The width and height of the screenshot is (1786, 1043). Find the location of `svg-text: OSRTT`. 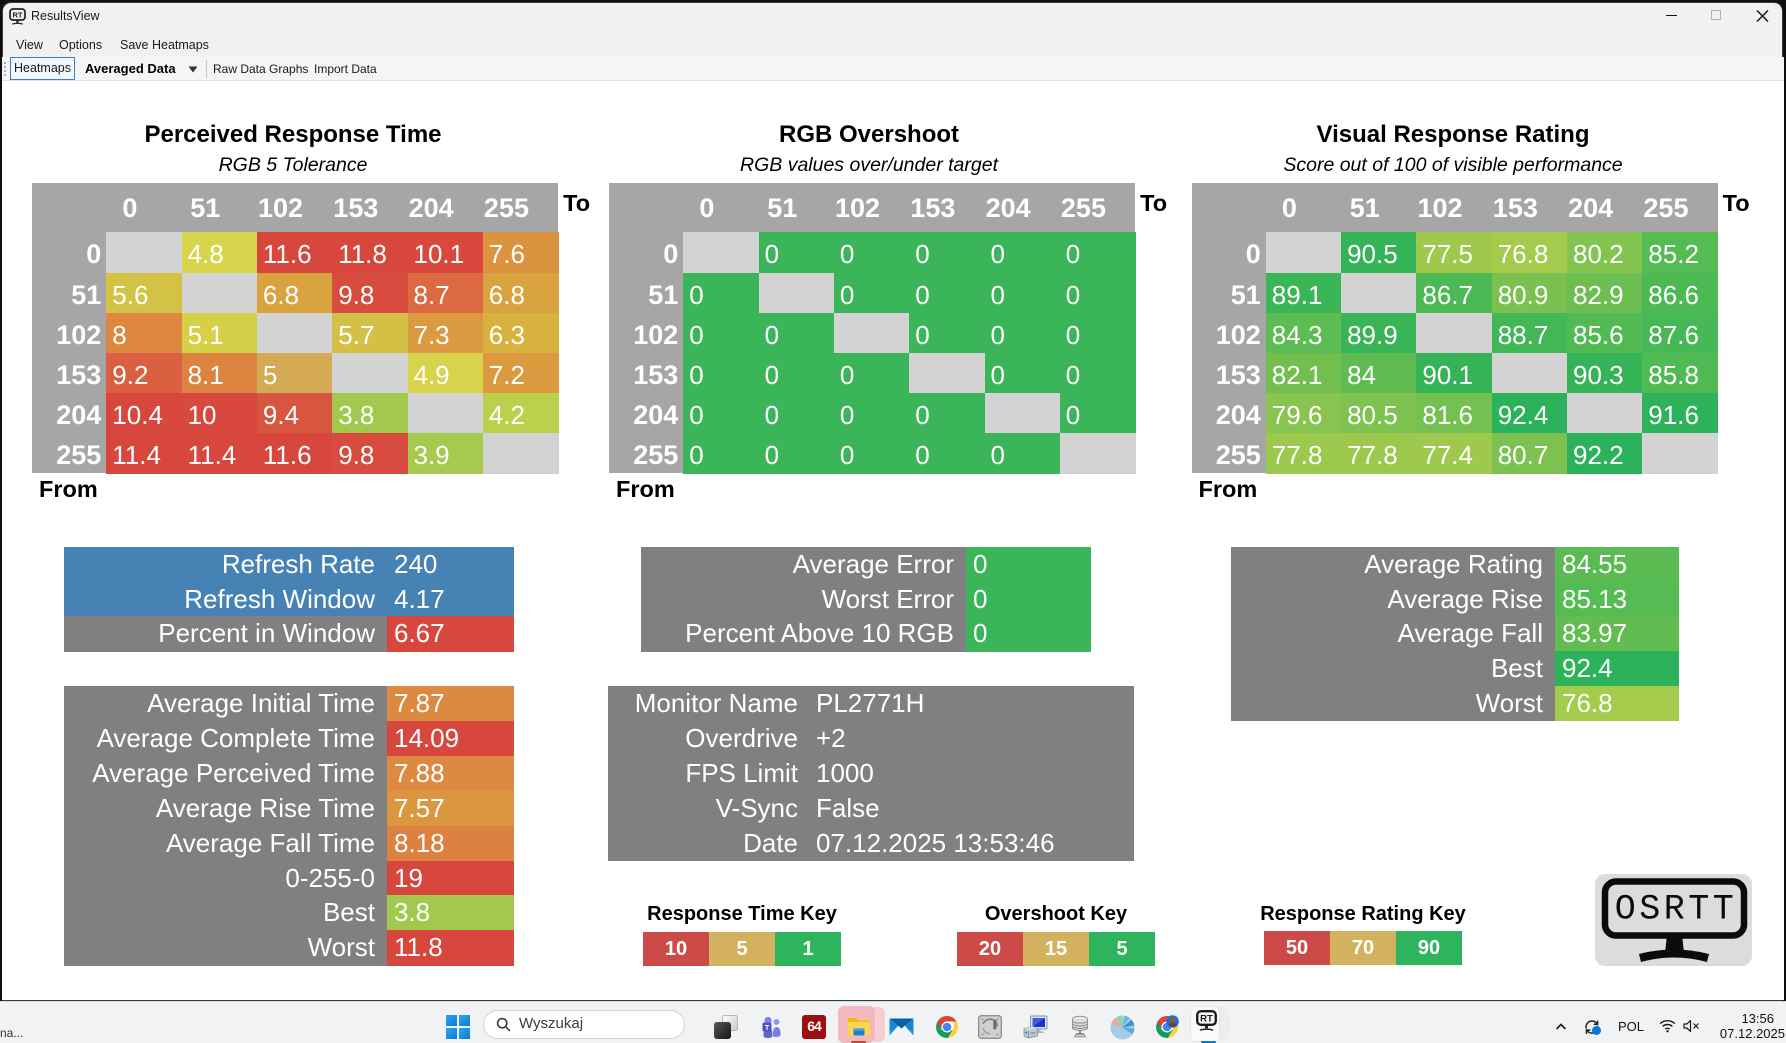

svg-text: OSRTT is located at coordinates (1676, 910).